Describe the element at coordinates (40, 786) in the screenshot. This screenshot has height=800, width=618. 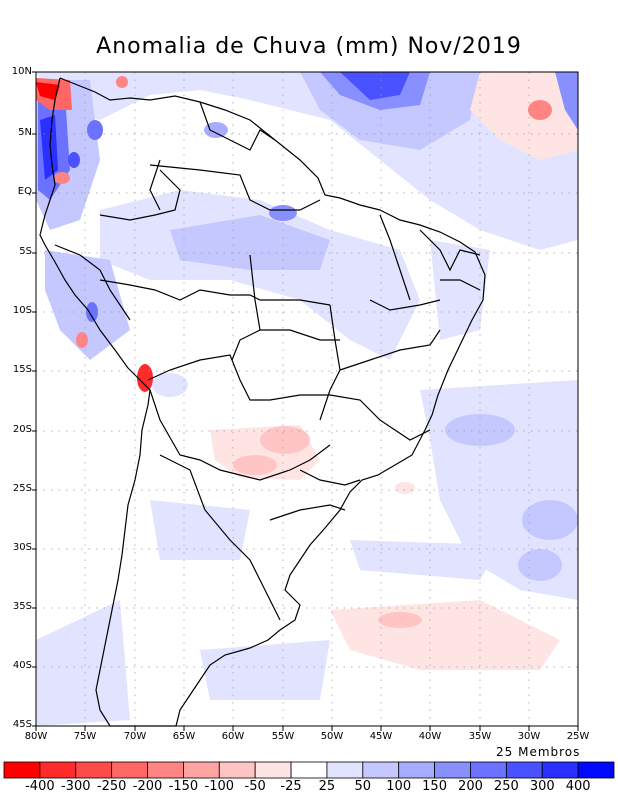
I see `colorbar-label: -400` at that location.